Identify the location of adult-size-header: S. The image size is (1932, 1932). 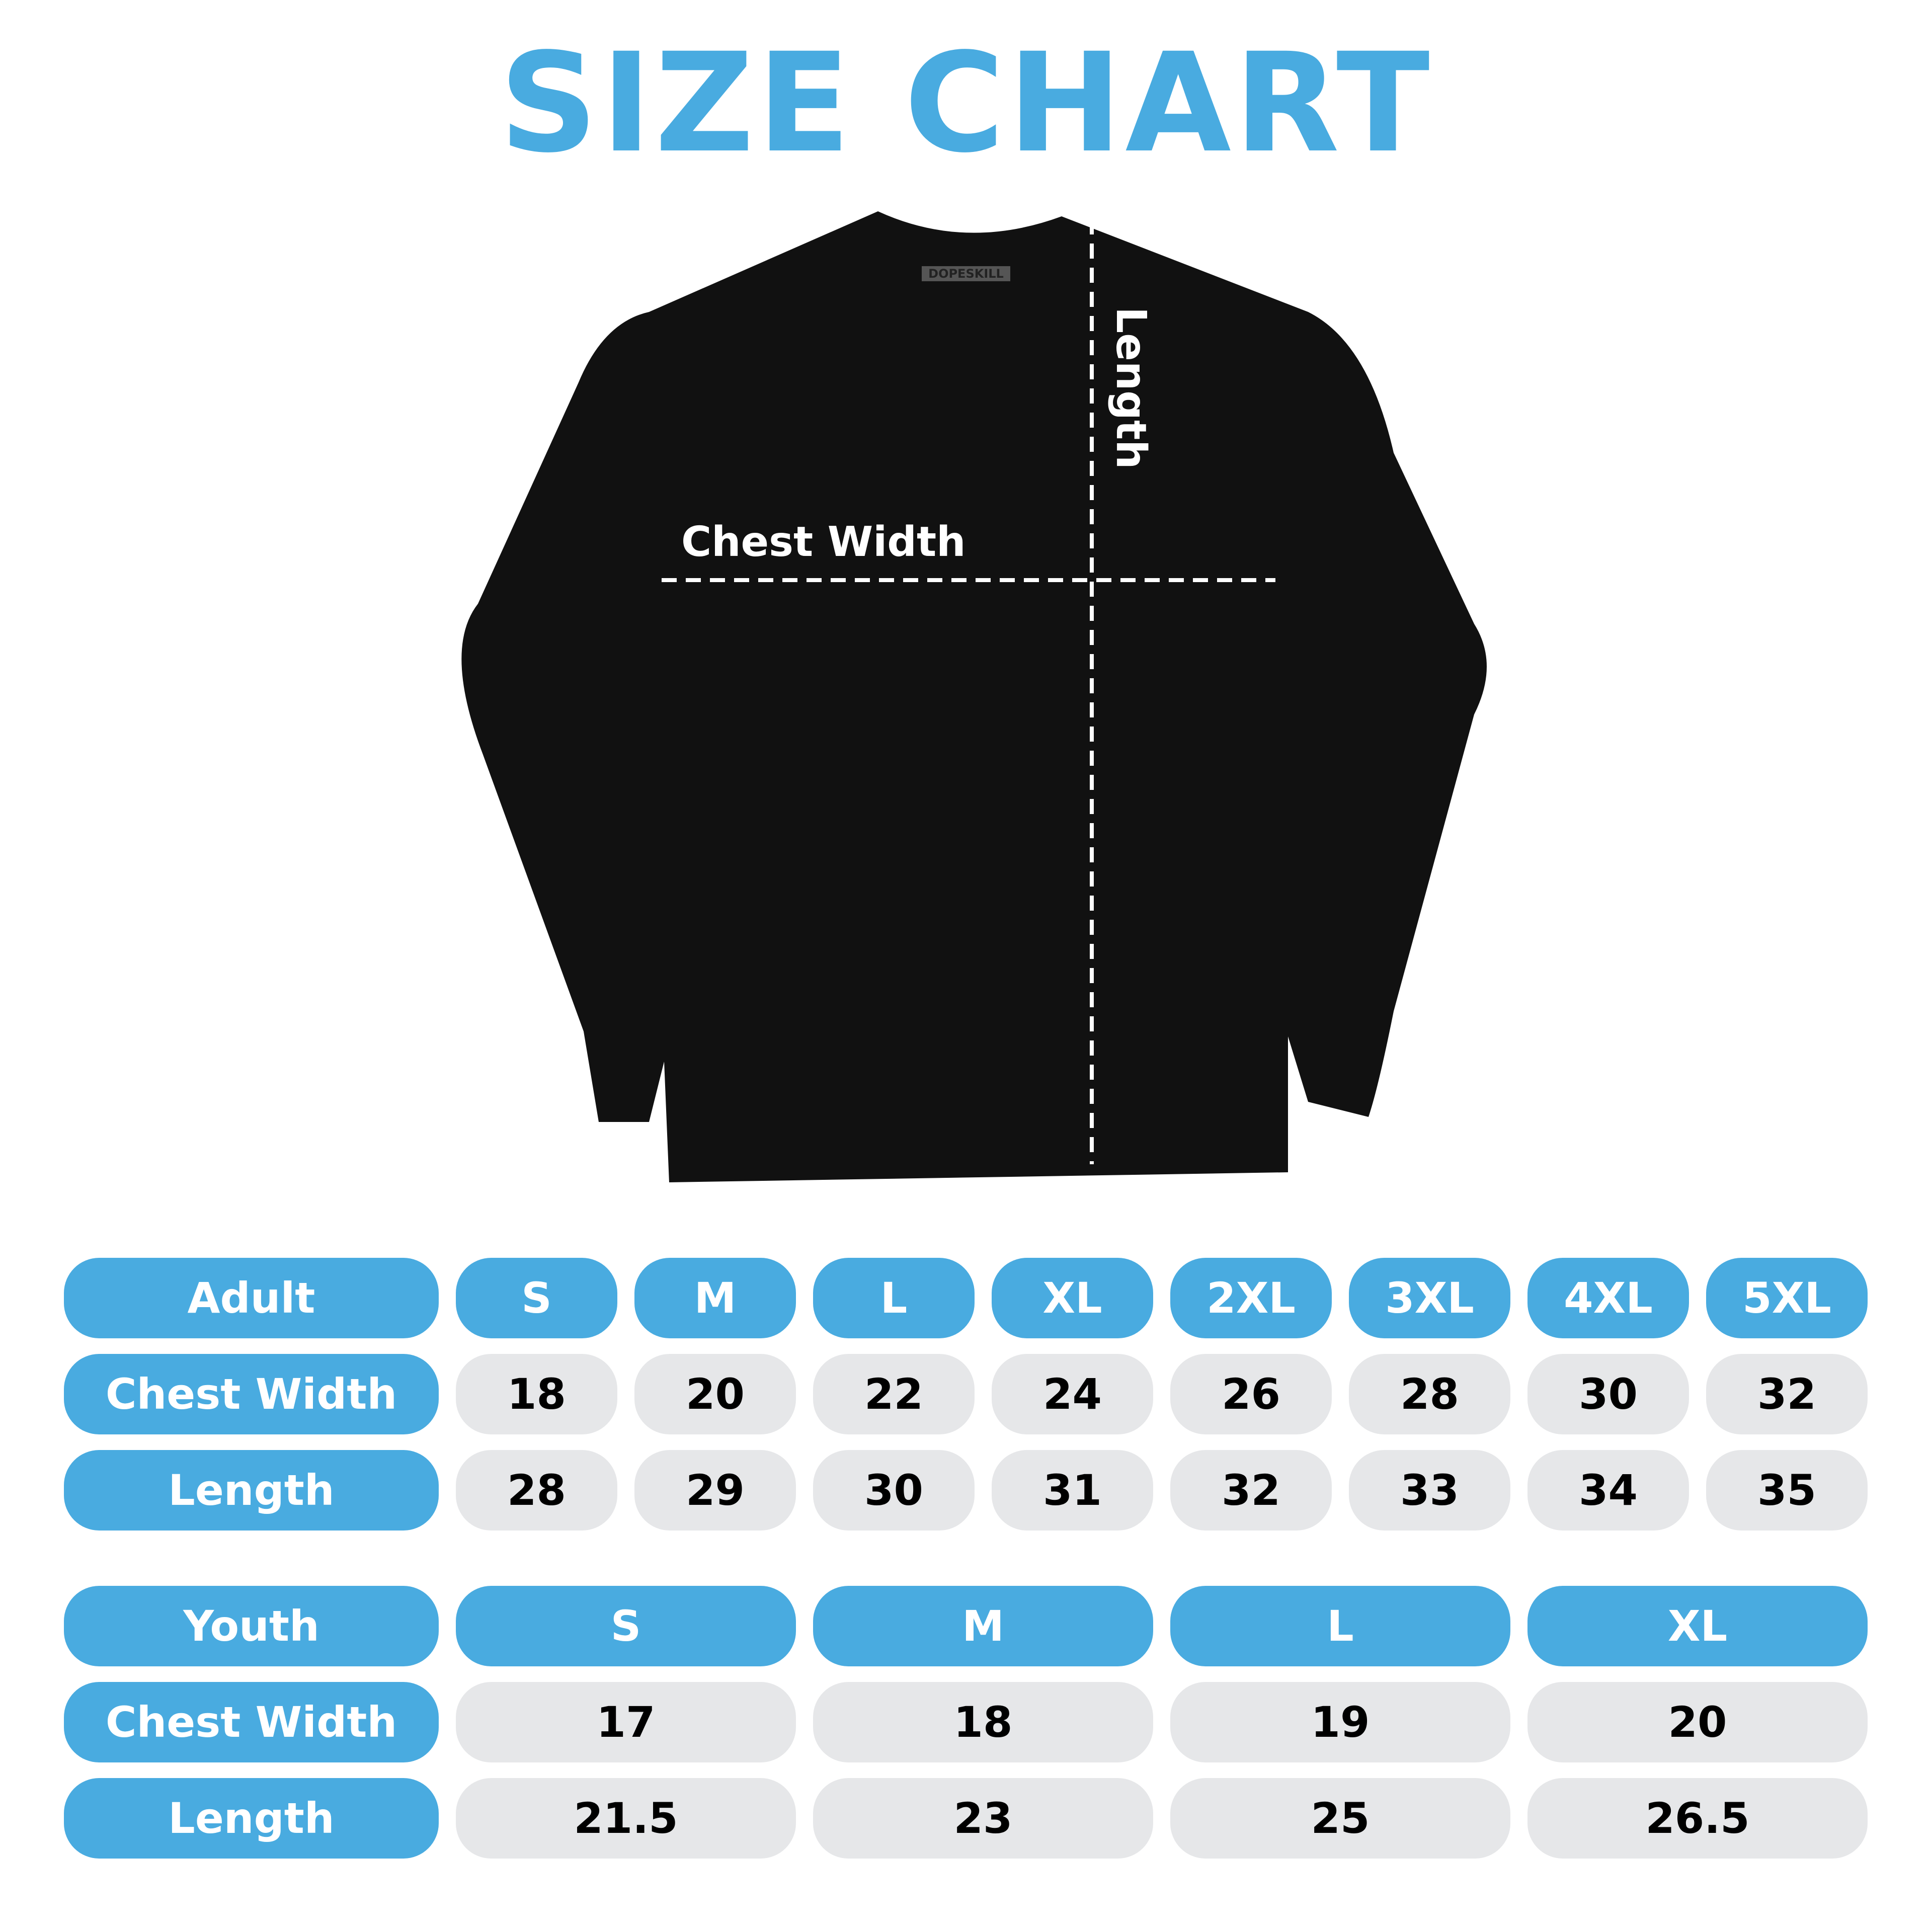
(537, 1298).